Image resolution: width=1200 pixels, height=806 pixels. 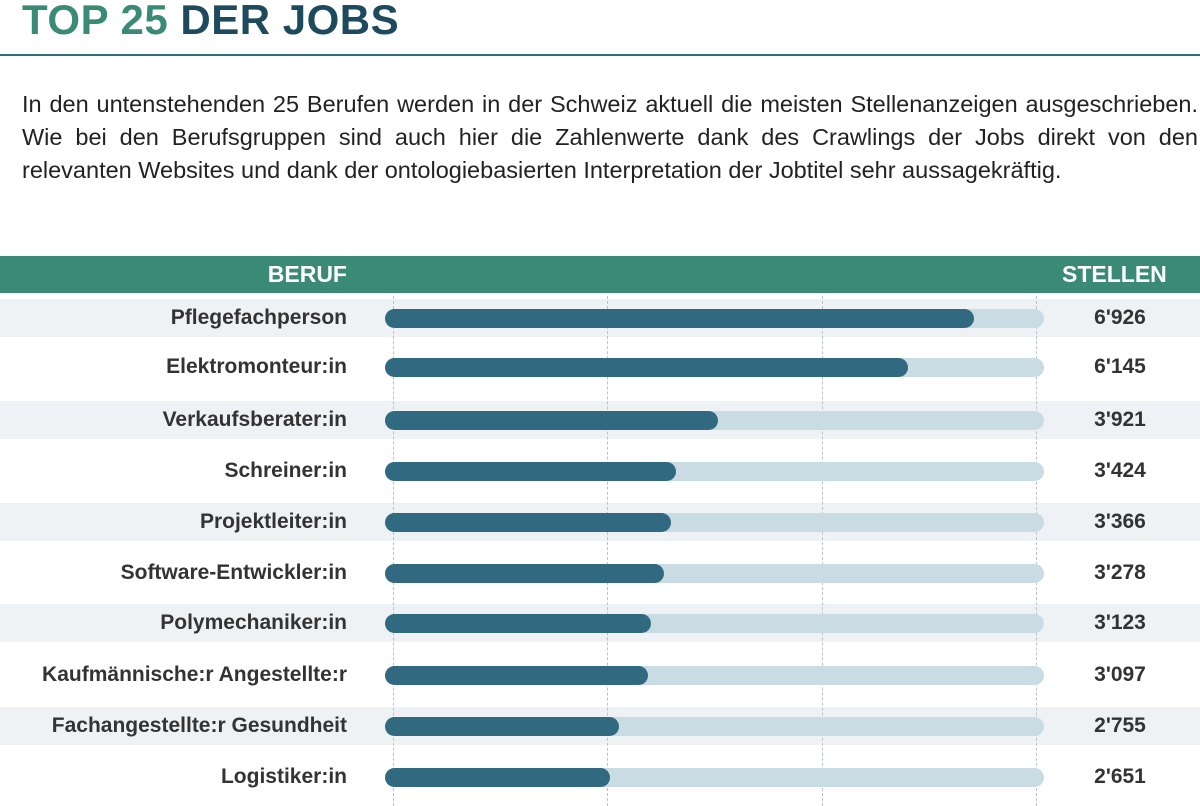 I want to click on title-main: DER JOBS, so click(x=290, y=21).